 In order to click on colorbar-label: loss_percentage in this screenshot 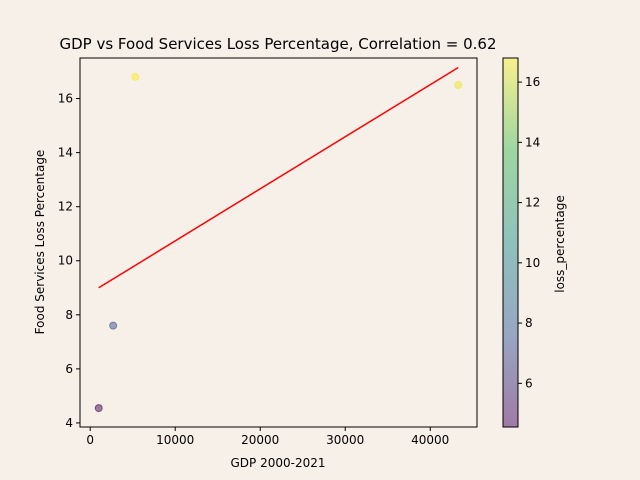, I will do `click(560, 244)`.